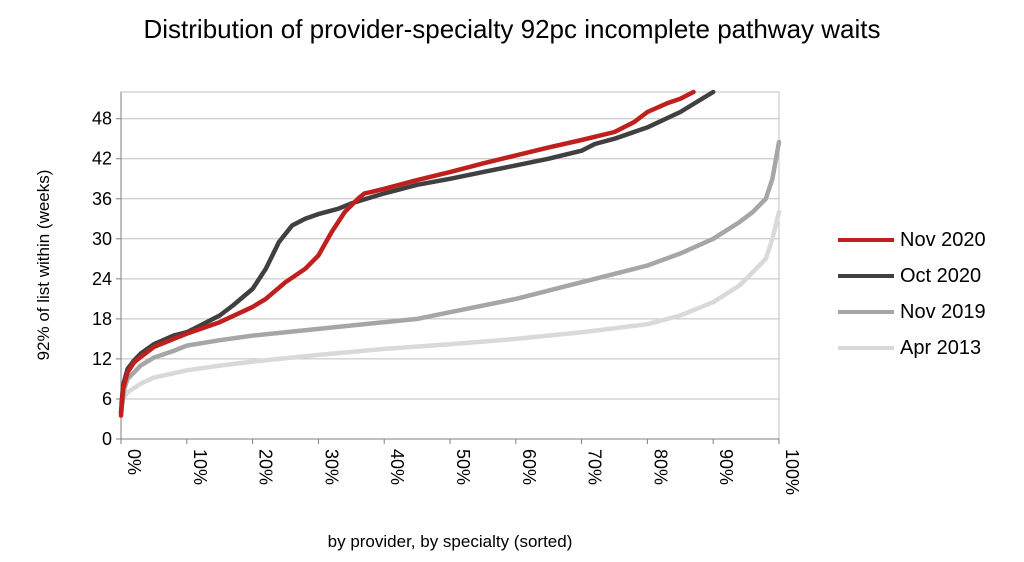  I want to click on x-tick-label: 40%, so click(397, 467).